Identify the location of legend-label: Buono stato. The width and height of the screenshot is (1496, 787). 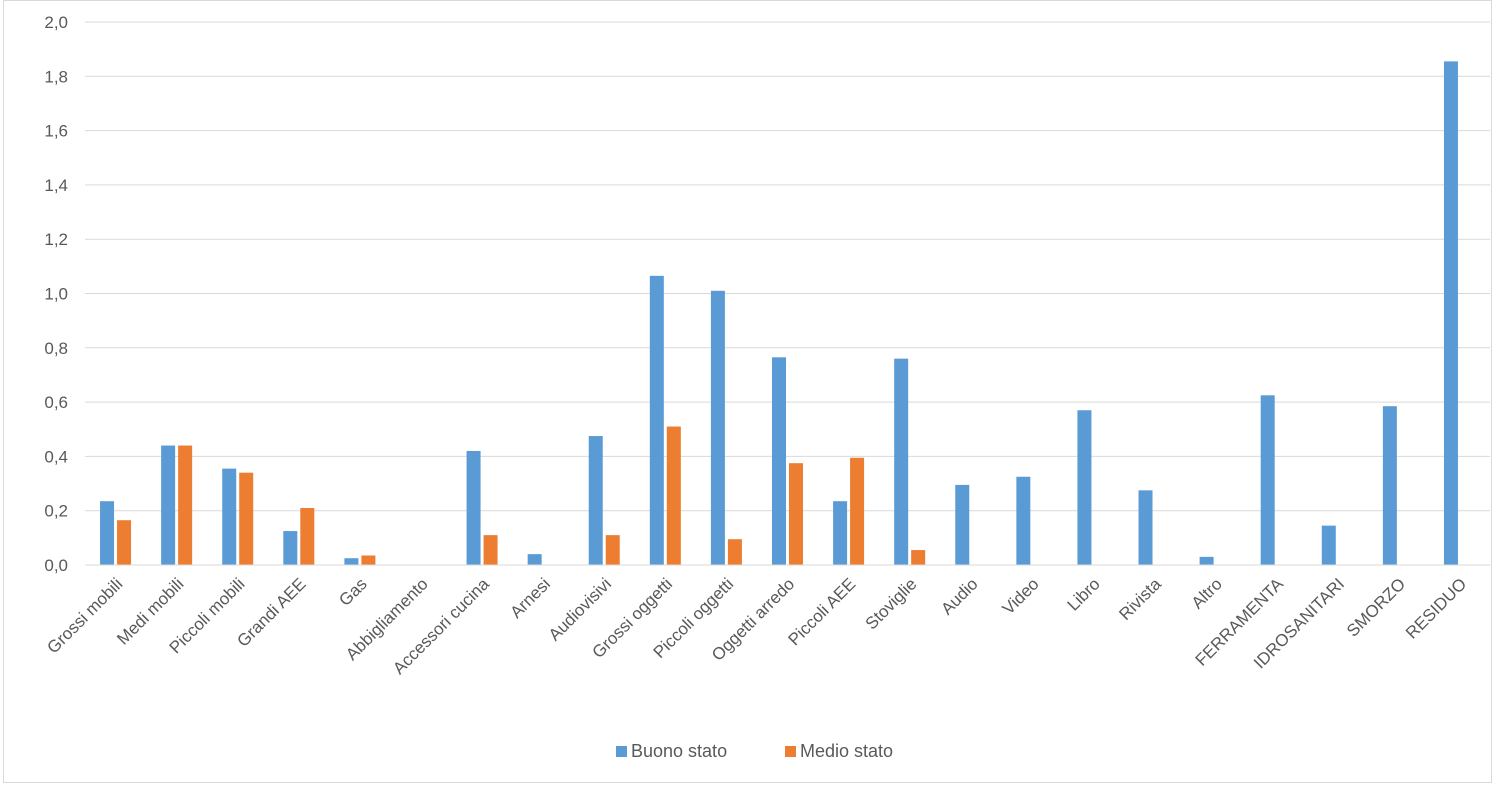
(679, 751).